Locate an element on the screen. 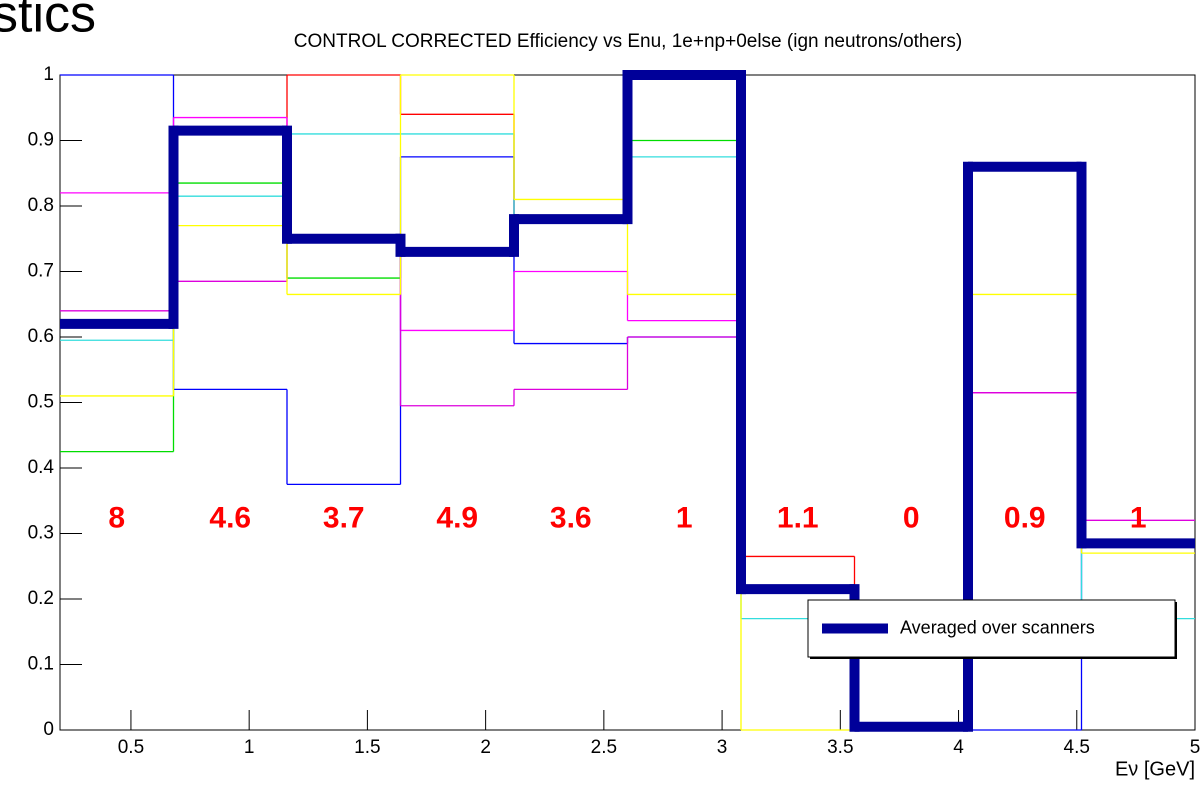  bin-label: 0.9 is located at coordinates (1025, 517).